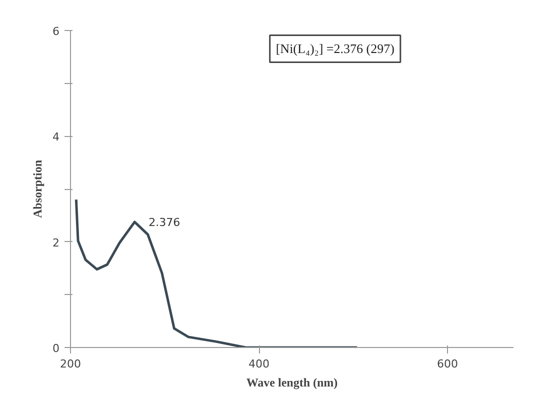  I want to click on y-tick-label: 4, so click(56, 137).